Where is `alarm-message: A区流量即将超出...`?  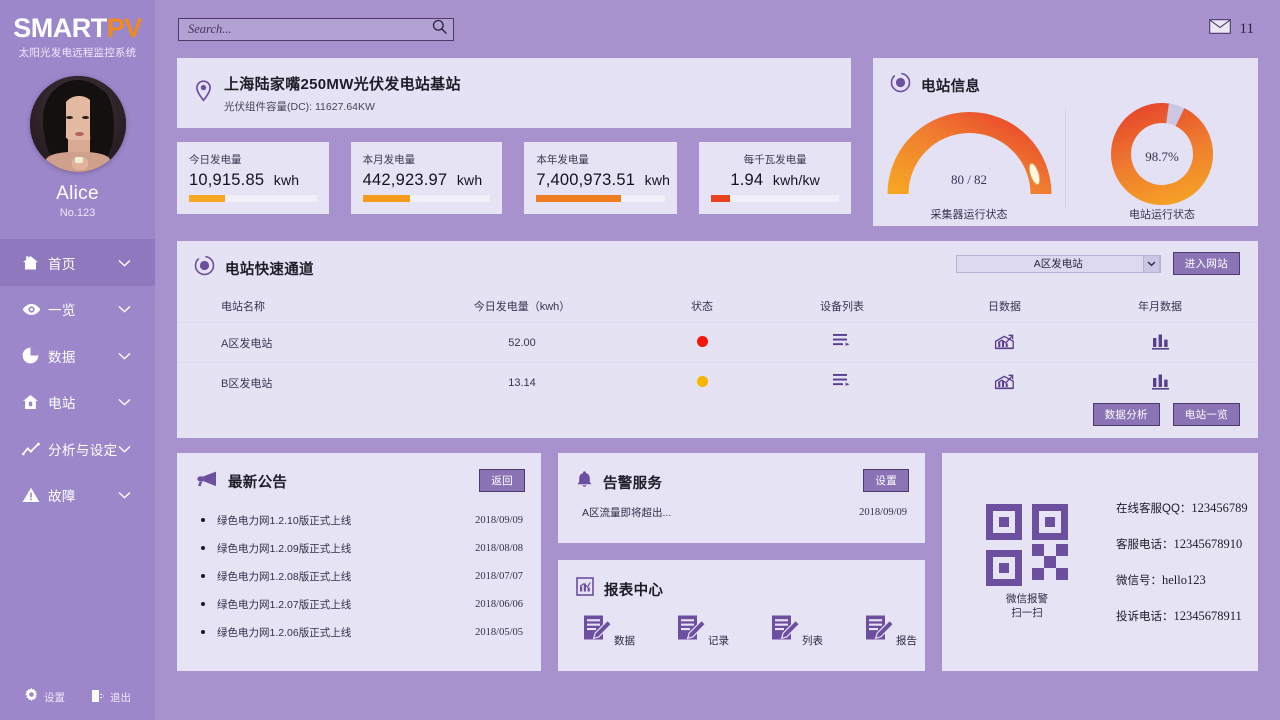 alarm-message: A区流量即将超出... is located at coordinates (627, 513).